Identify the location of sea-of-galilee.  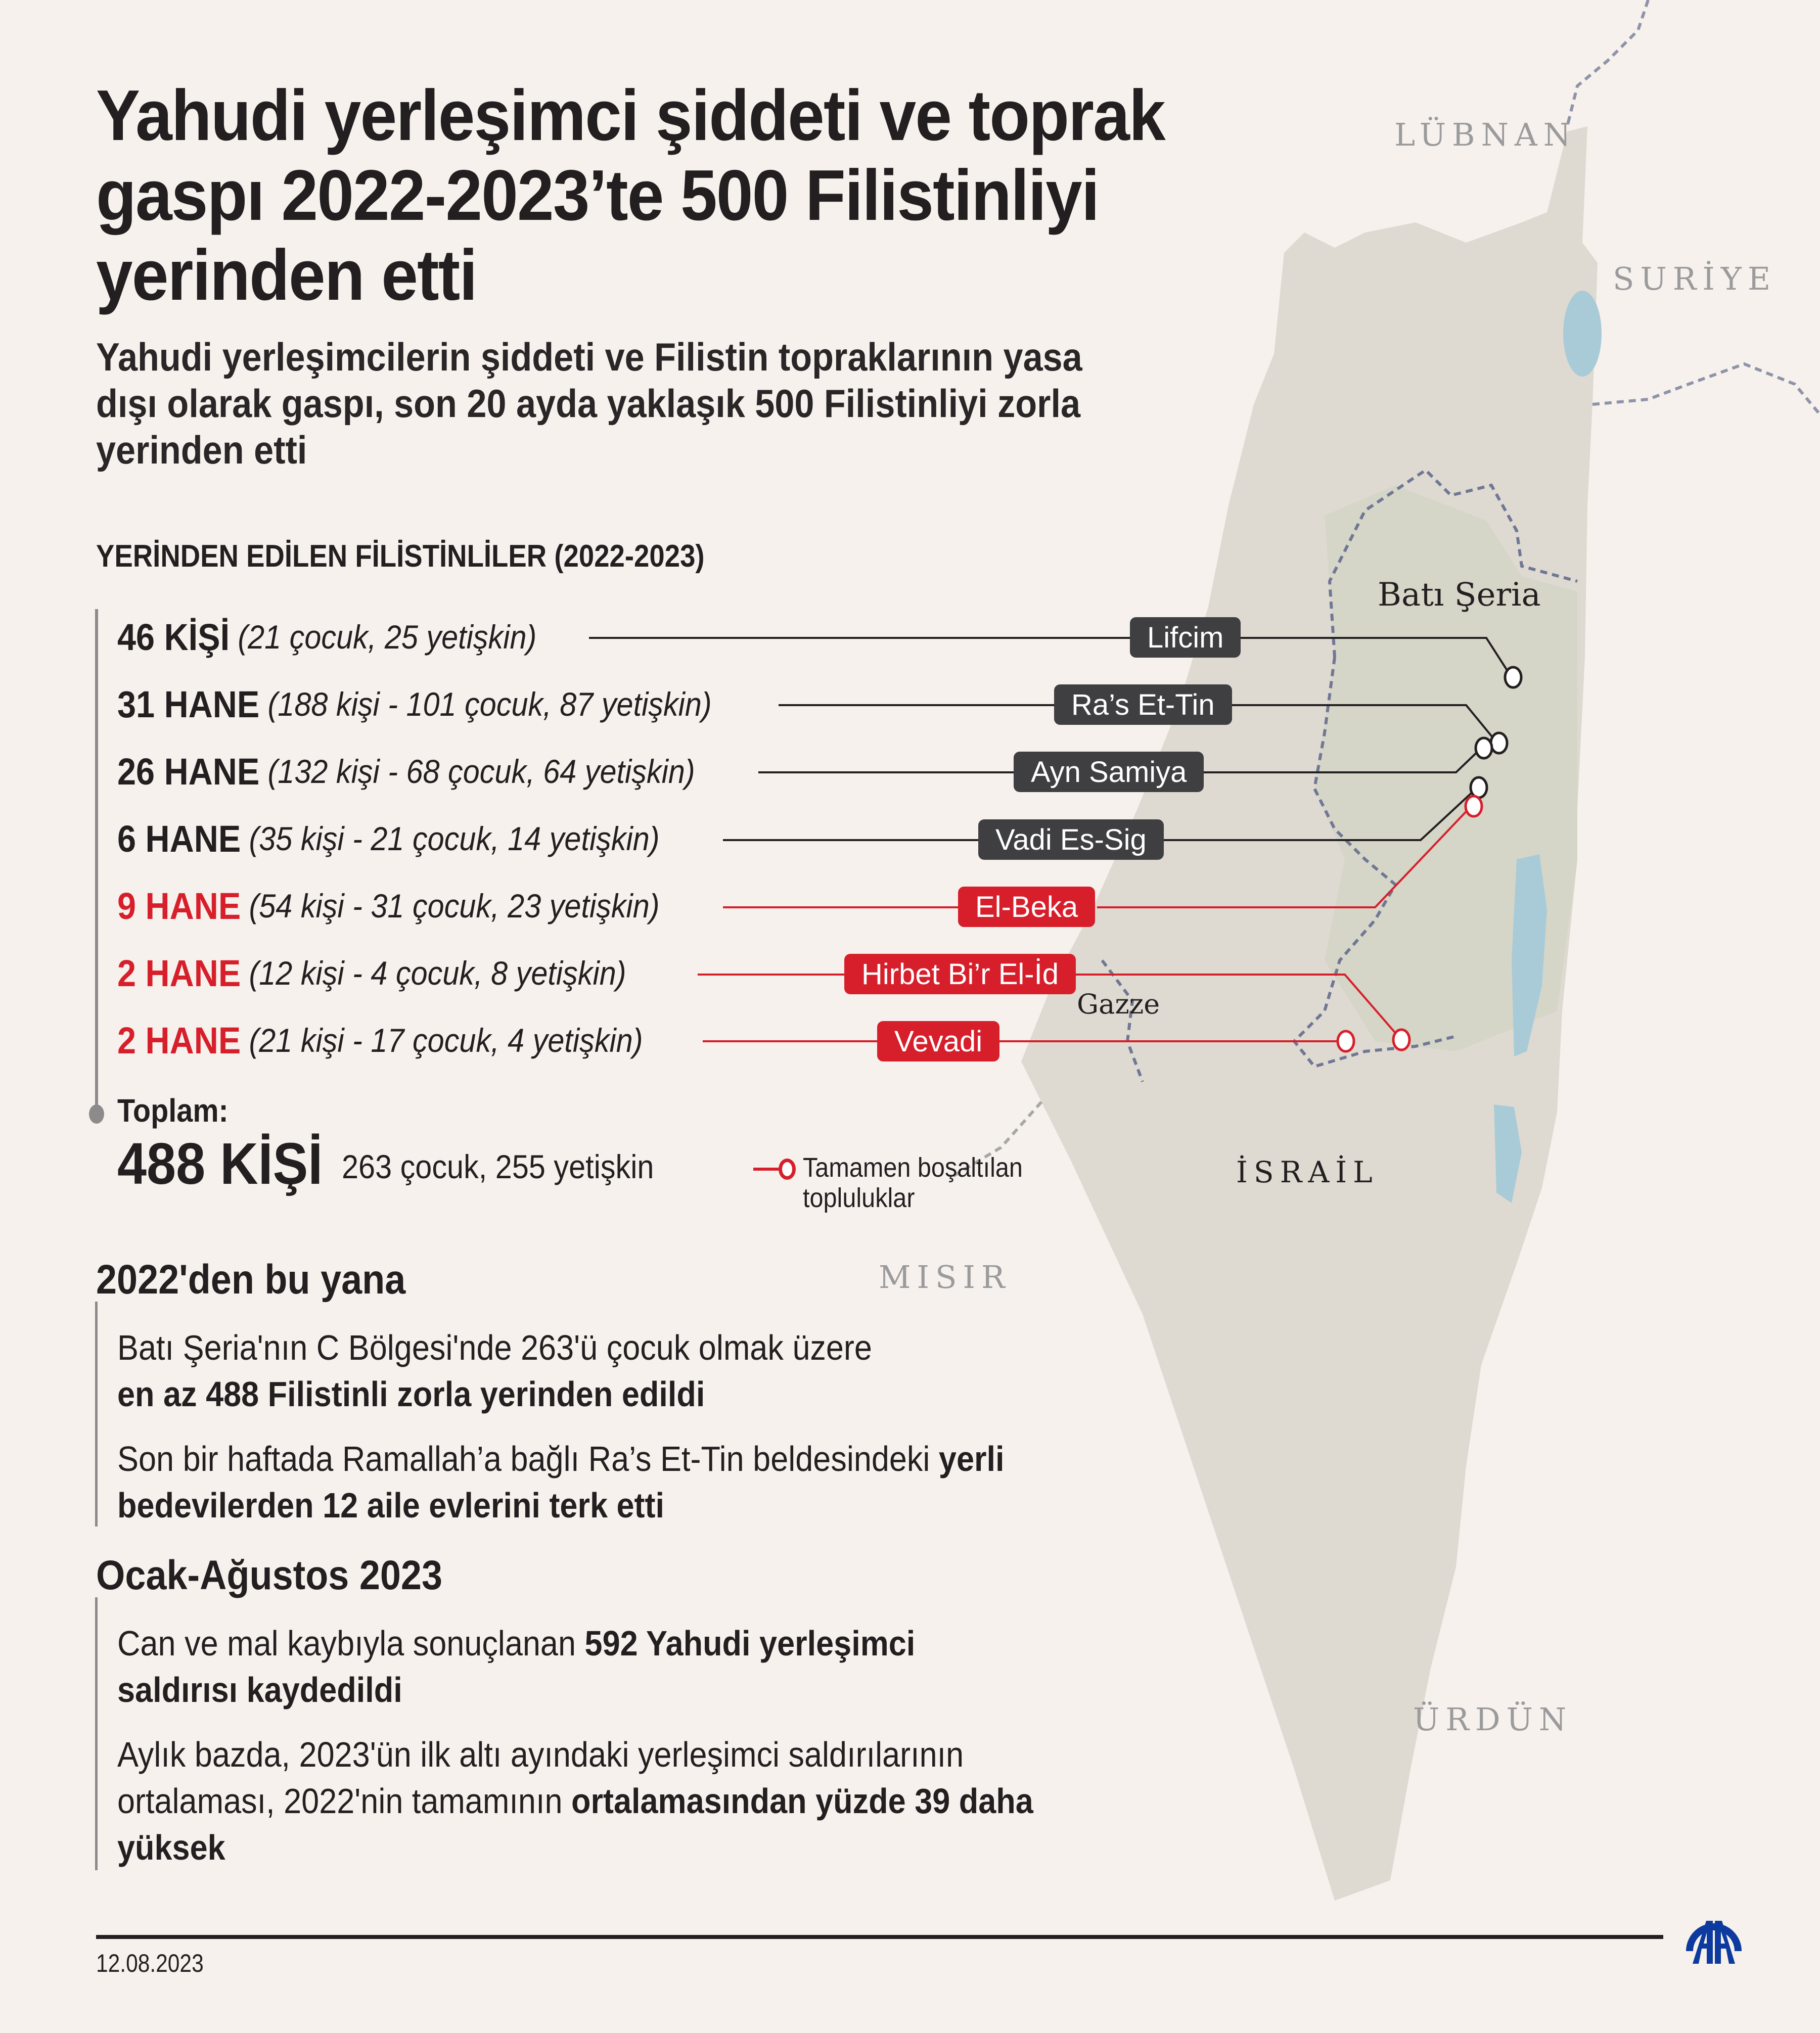
(1582, 334).